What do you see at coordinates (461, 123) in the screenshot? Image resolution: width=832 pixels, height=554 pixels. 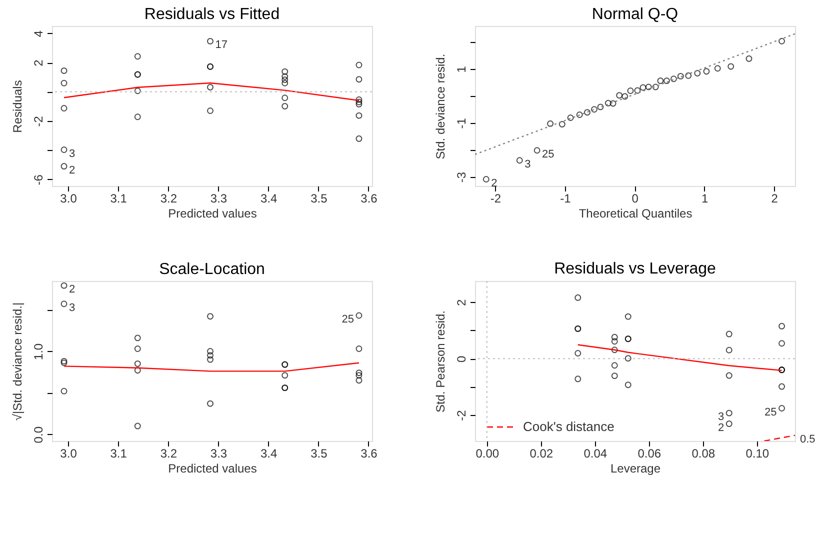 I see `y-tick-label: -1` at bounding box center [461, 123].